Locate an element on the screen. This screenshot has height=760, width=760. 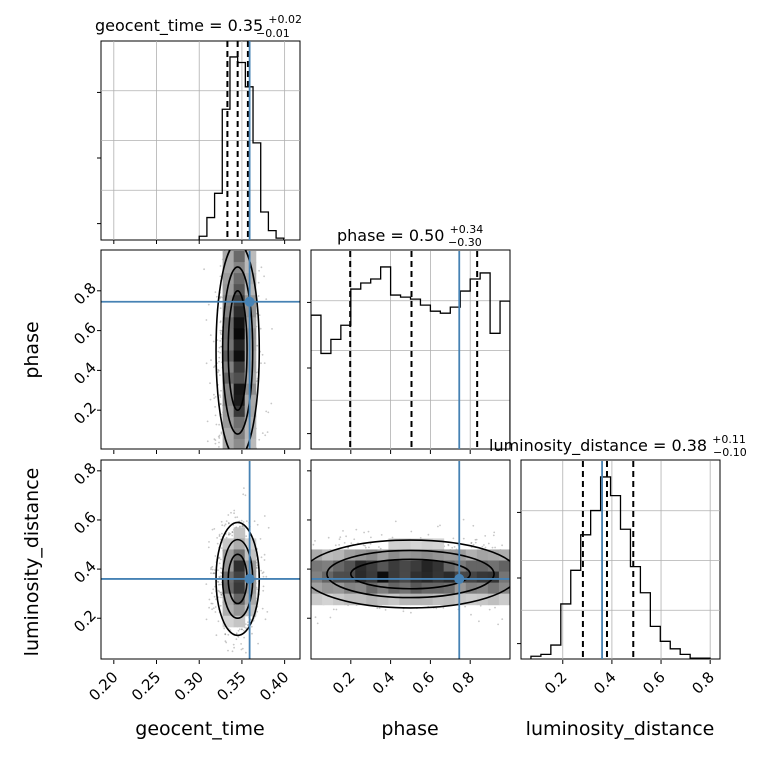
title-geocent-time-minus: −0.01 is located at coordinates (273, 33).